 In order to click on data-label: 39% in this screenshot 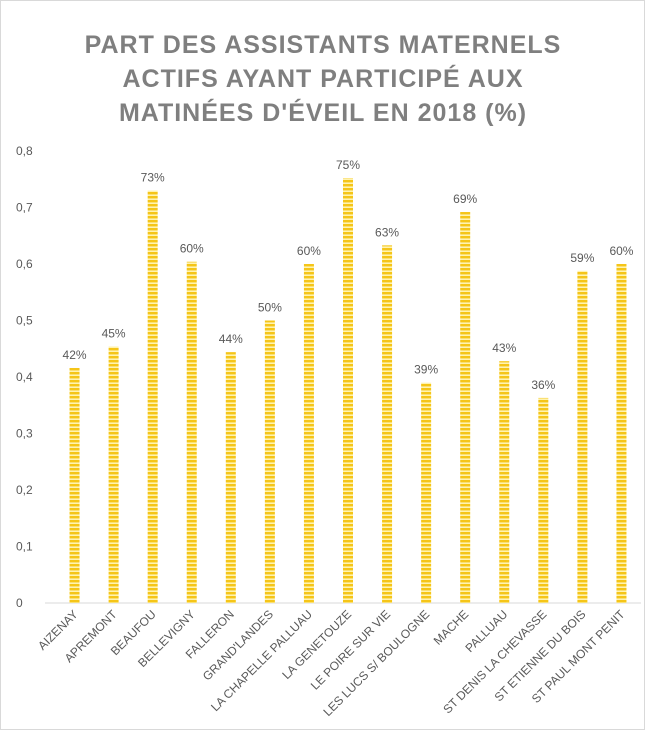, I will do `click(426, 370)`.